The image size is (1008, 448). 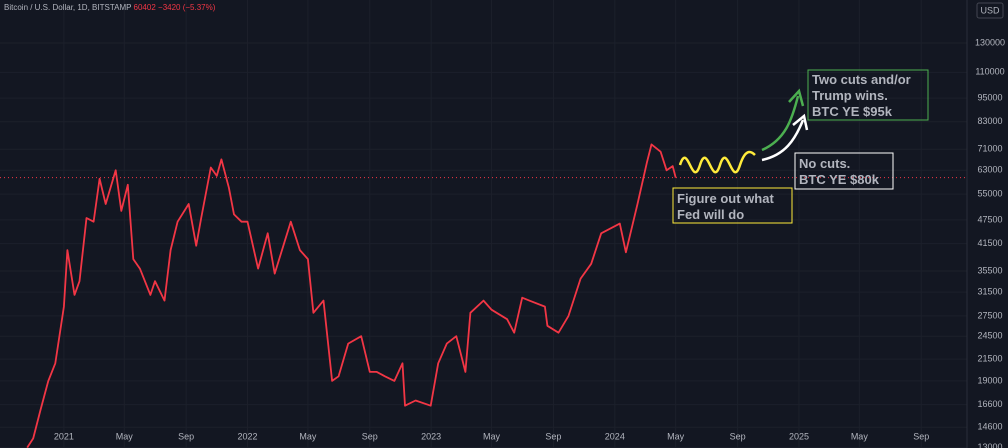 What do you see at coordinates (248, 436) in the screenshot?
I see `x-tick-label: 2022` at bounding box center [248, 436].